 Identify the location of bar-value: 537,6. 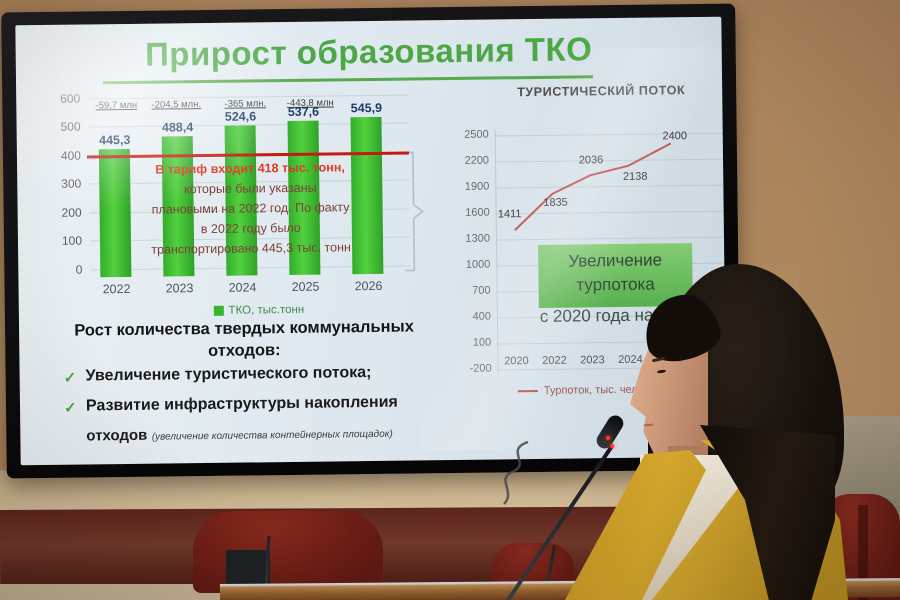
(303, 112).